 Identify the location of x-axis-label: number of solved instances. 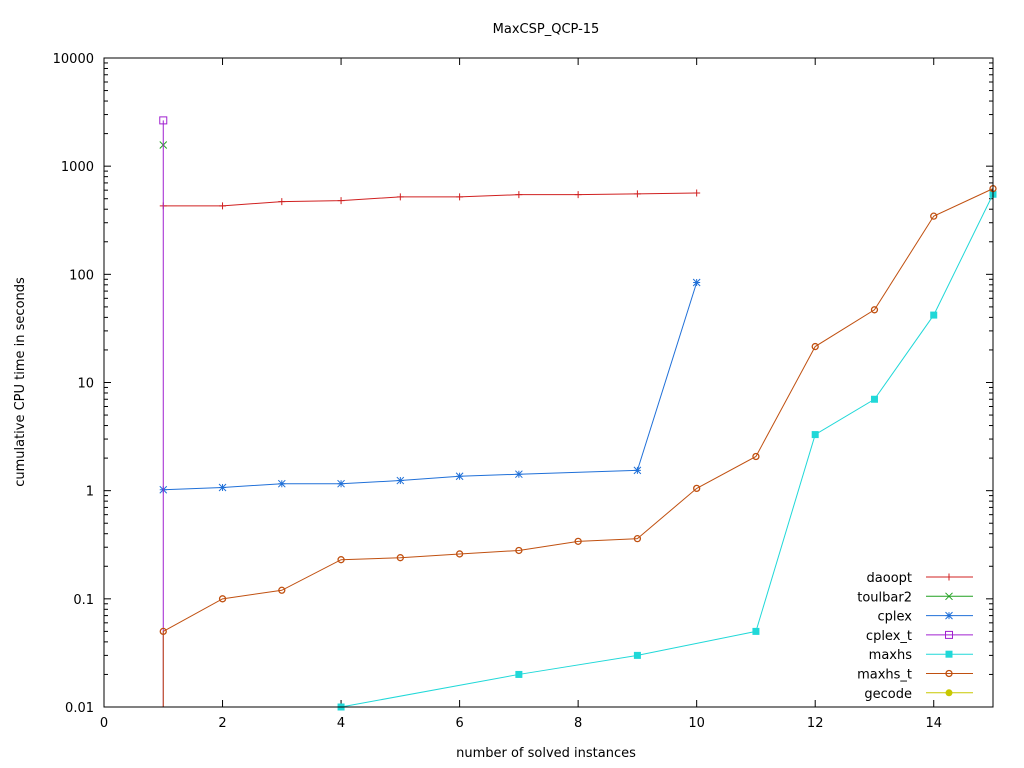
(546, 753).